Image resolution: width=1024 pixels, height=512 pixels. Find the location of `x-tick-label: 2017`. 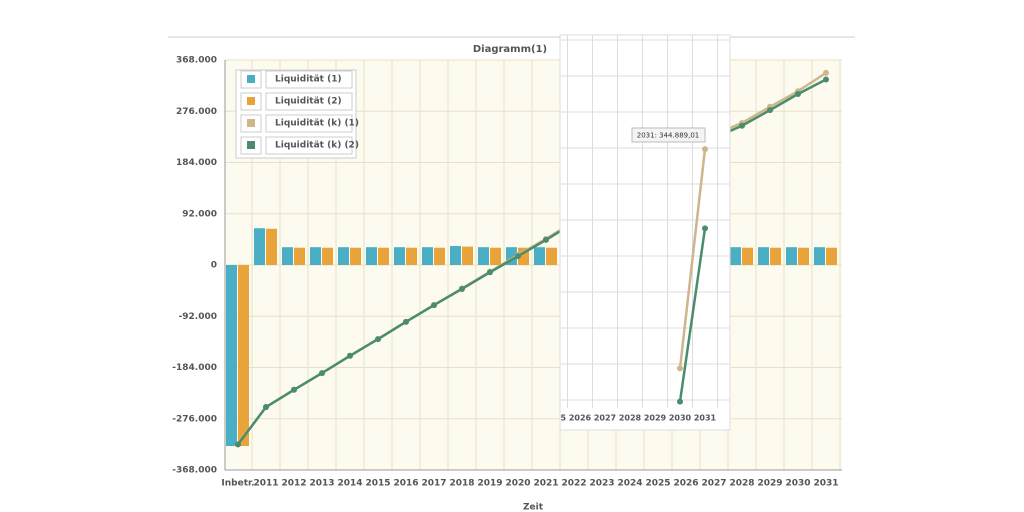

x-tick-label: 2017 is located at coordinates (433, 484).